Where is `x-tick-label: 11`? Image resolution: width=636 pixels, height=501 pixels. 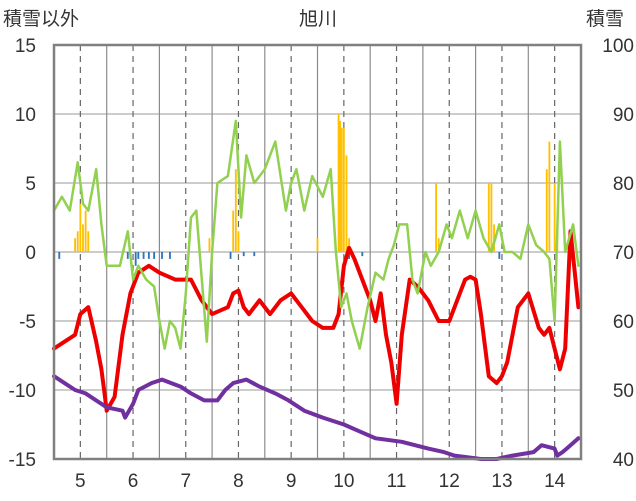 x-tick-label: 11 is located at coordinates (397, 481).